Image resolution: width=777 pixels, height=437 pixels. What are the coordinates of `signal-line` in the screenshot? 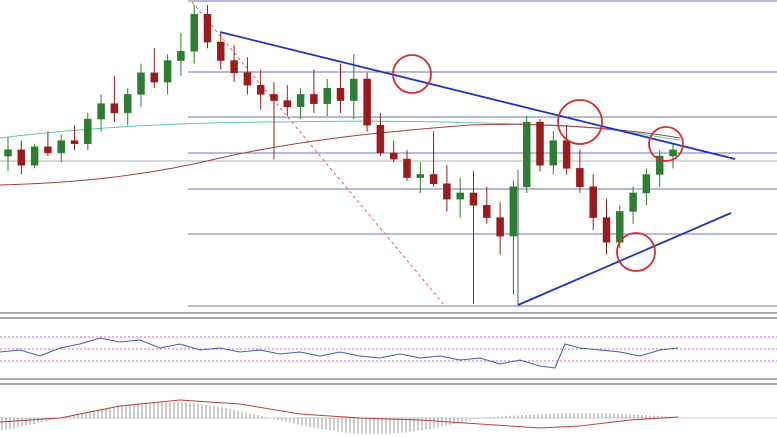 It's located at (339, 414).